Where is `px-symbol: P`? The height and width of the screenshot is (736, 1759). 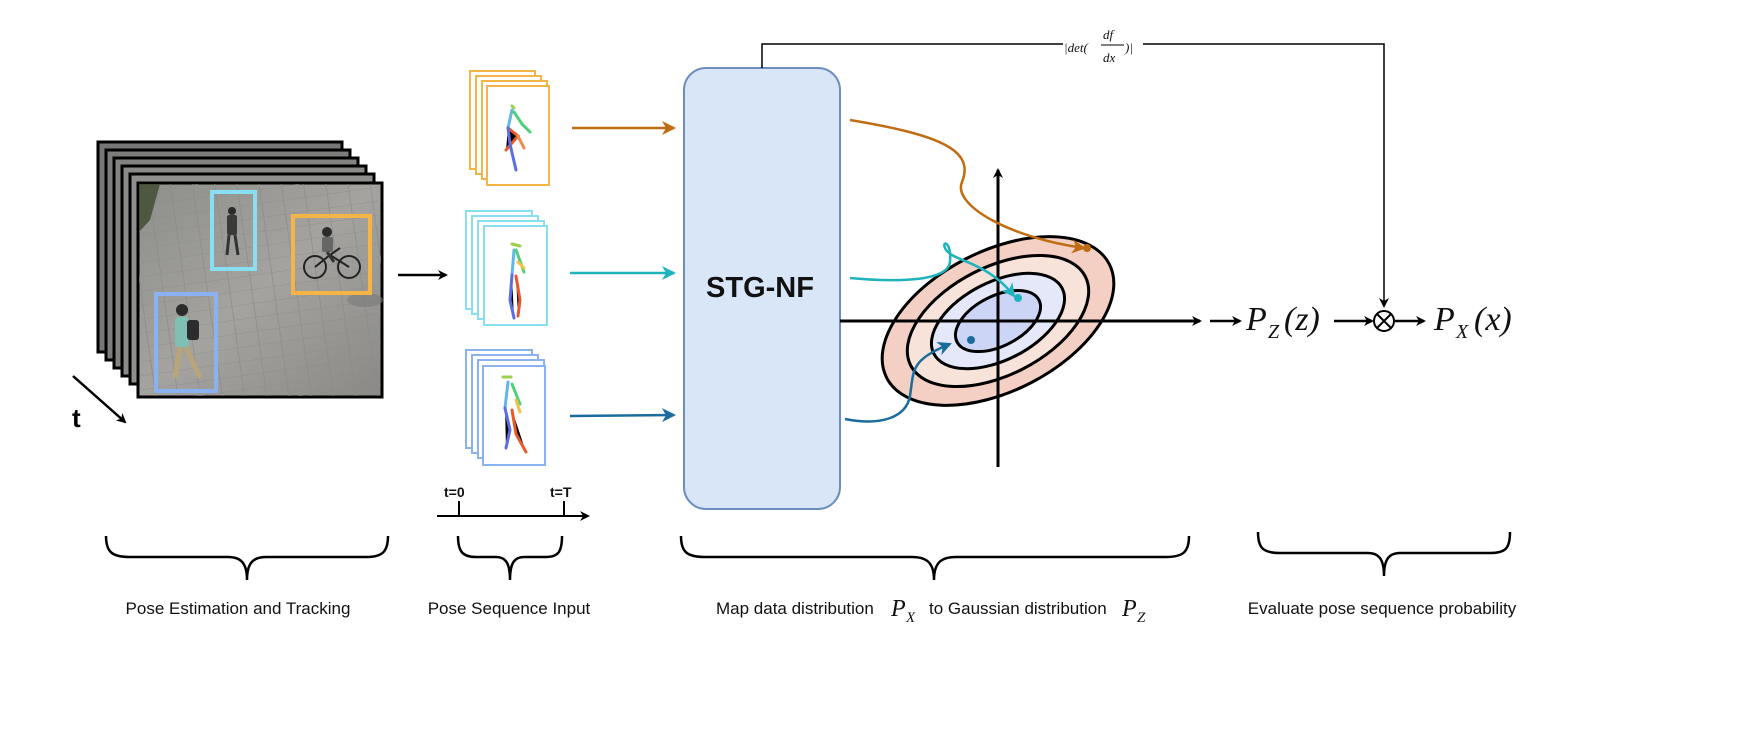 px-symbol: P is located at coordinates (1444, 319).